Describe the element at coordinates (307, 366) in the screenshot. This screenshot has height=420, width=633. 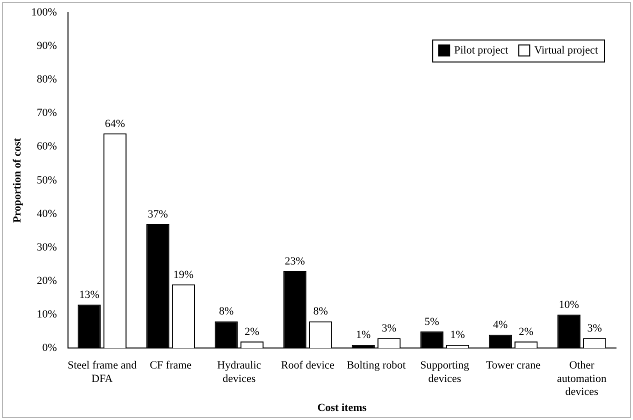
I see `x-tick-label: Roof device` at that location.